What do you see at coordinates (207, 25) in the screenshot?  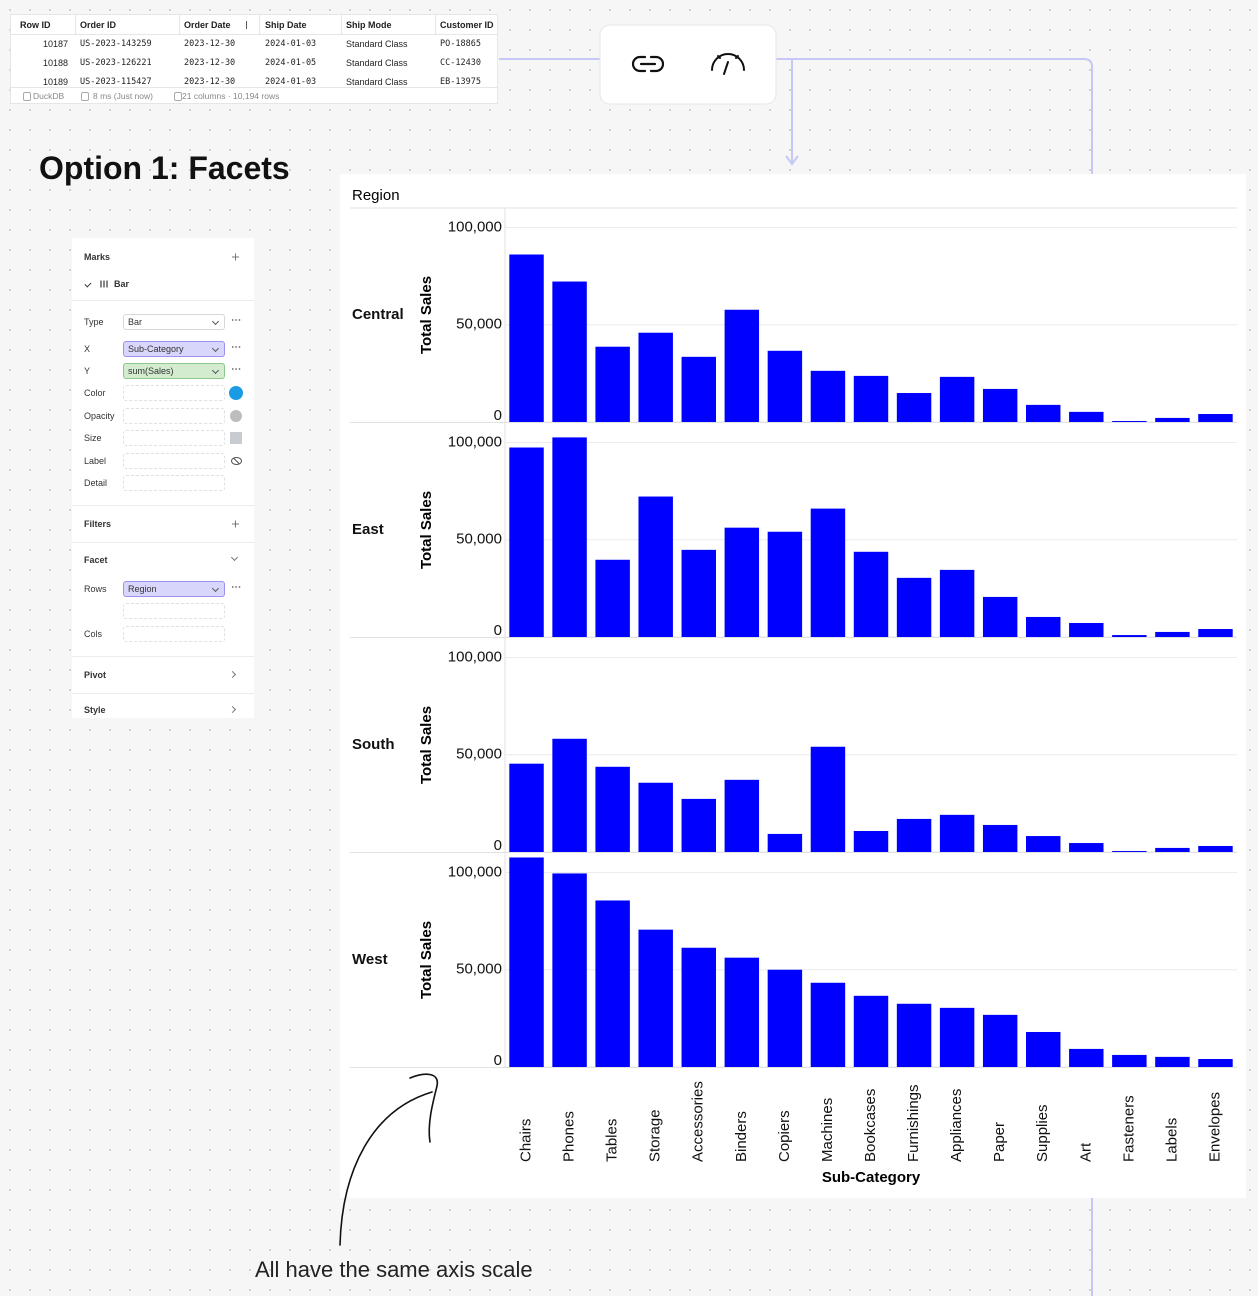 I see `column-header: Order Date` at bounding box center [207, 25].